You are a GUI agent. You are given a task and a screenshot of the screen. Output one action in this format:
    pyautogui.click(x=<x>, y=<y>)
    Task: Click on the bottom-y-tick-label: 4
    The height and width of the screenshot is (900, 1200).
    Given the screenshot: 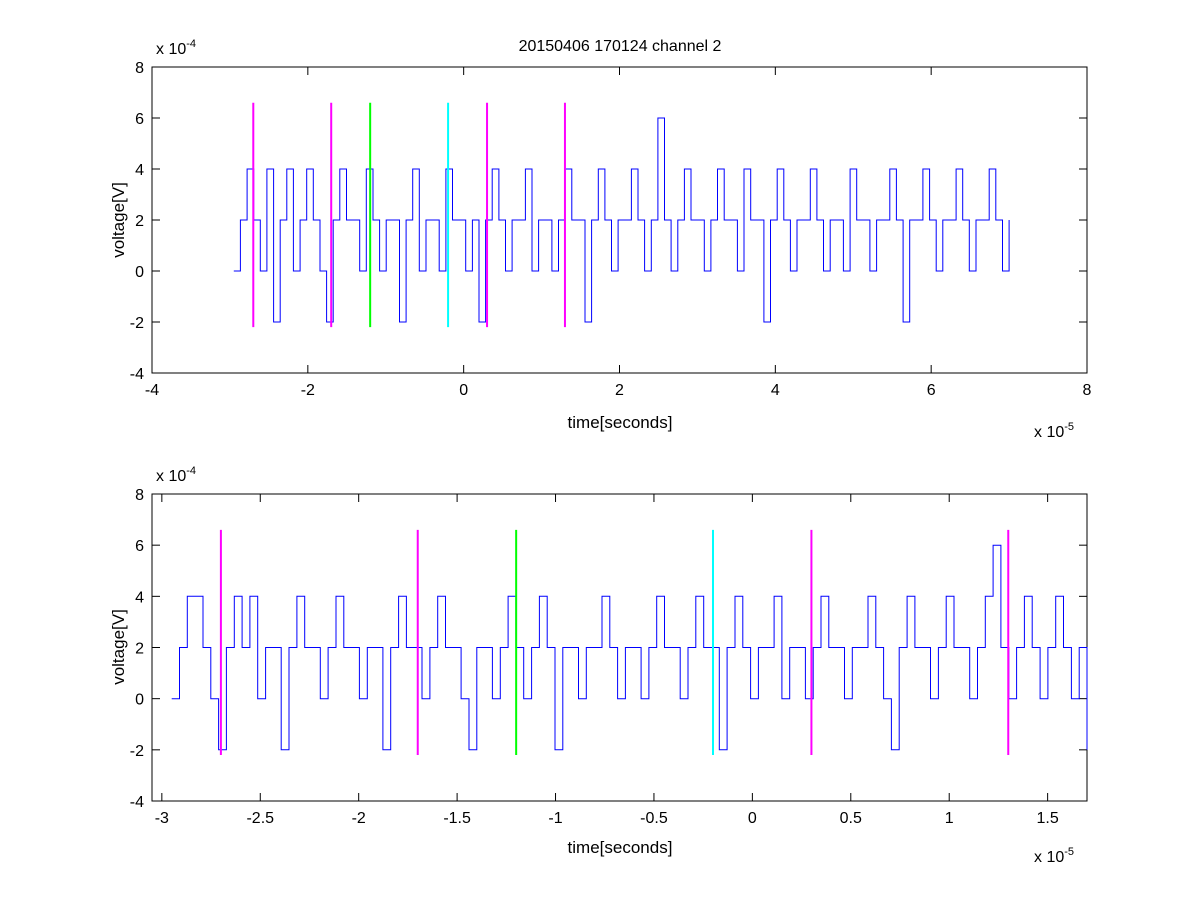 What is the action you would take?
    pyautogui.click(x=139, y=597)
    